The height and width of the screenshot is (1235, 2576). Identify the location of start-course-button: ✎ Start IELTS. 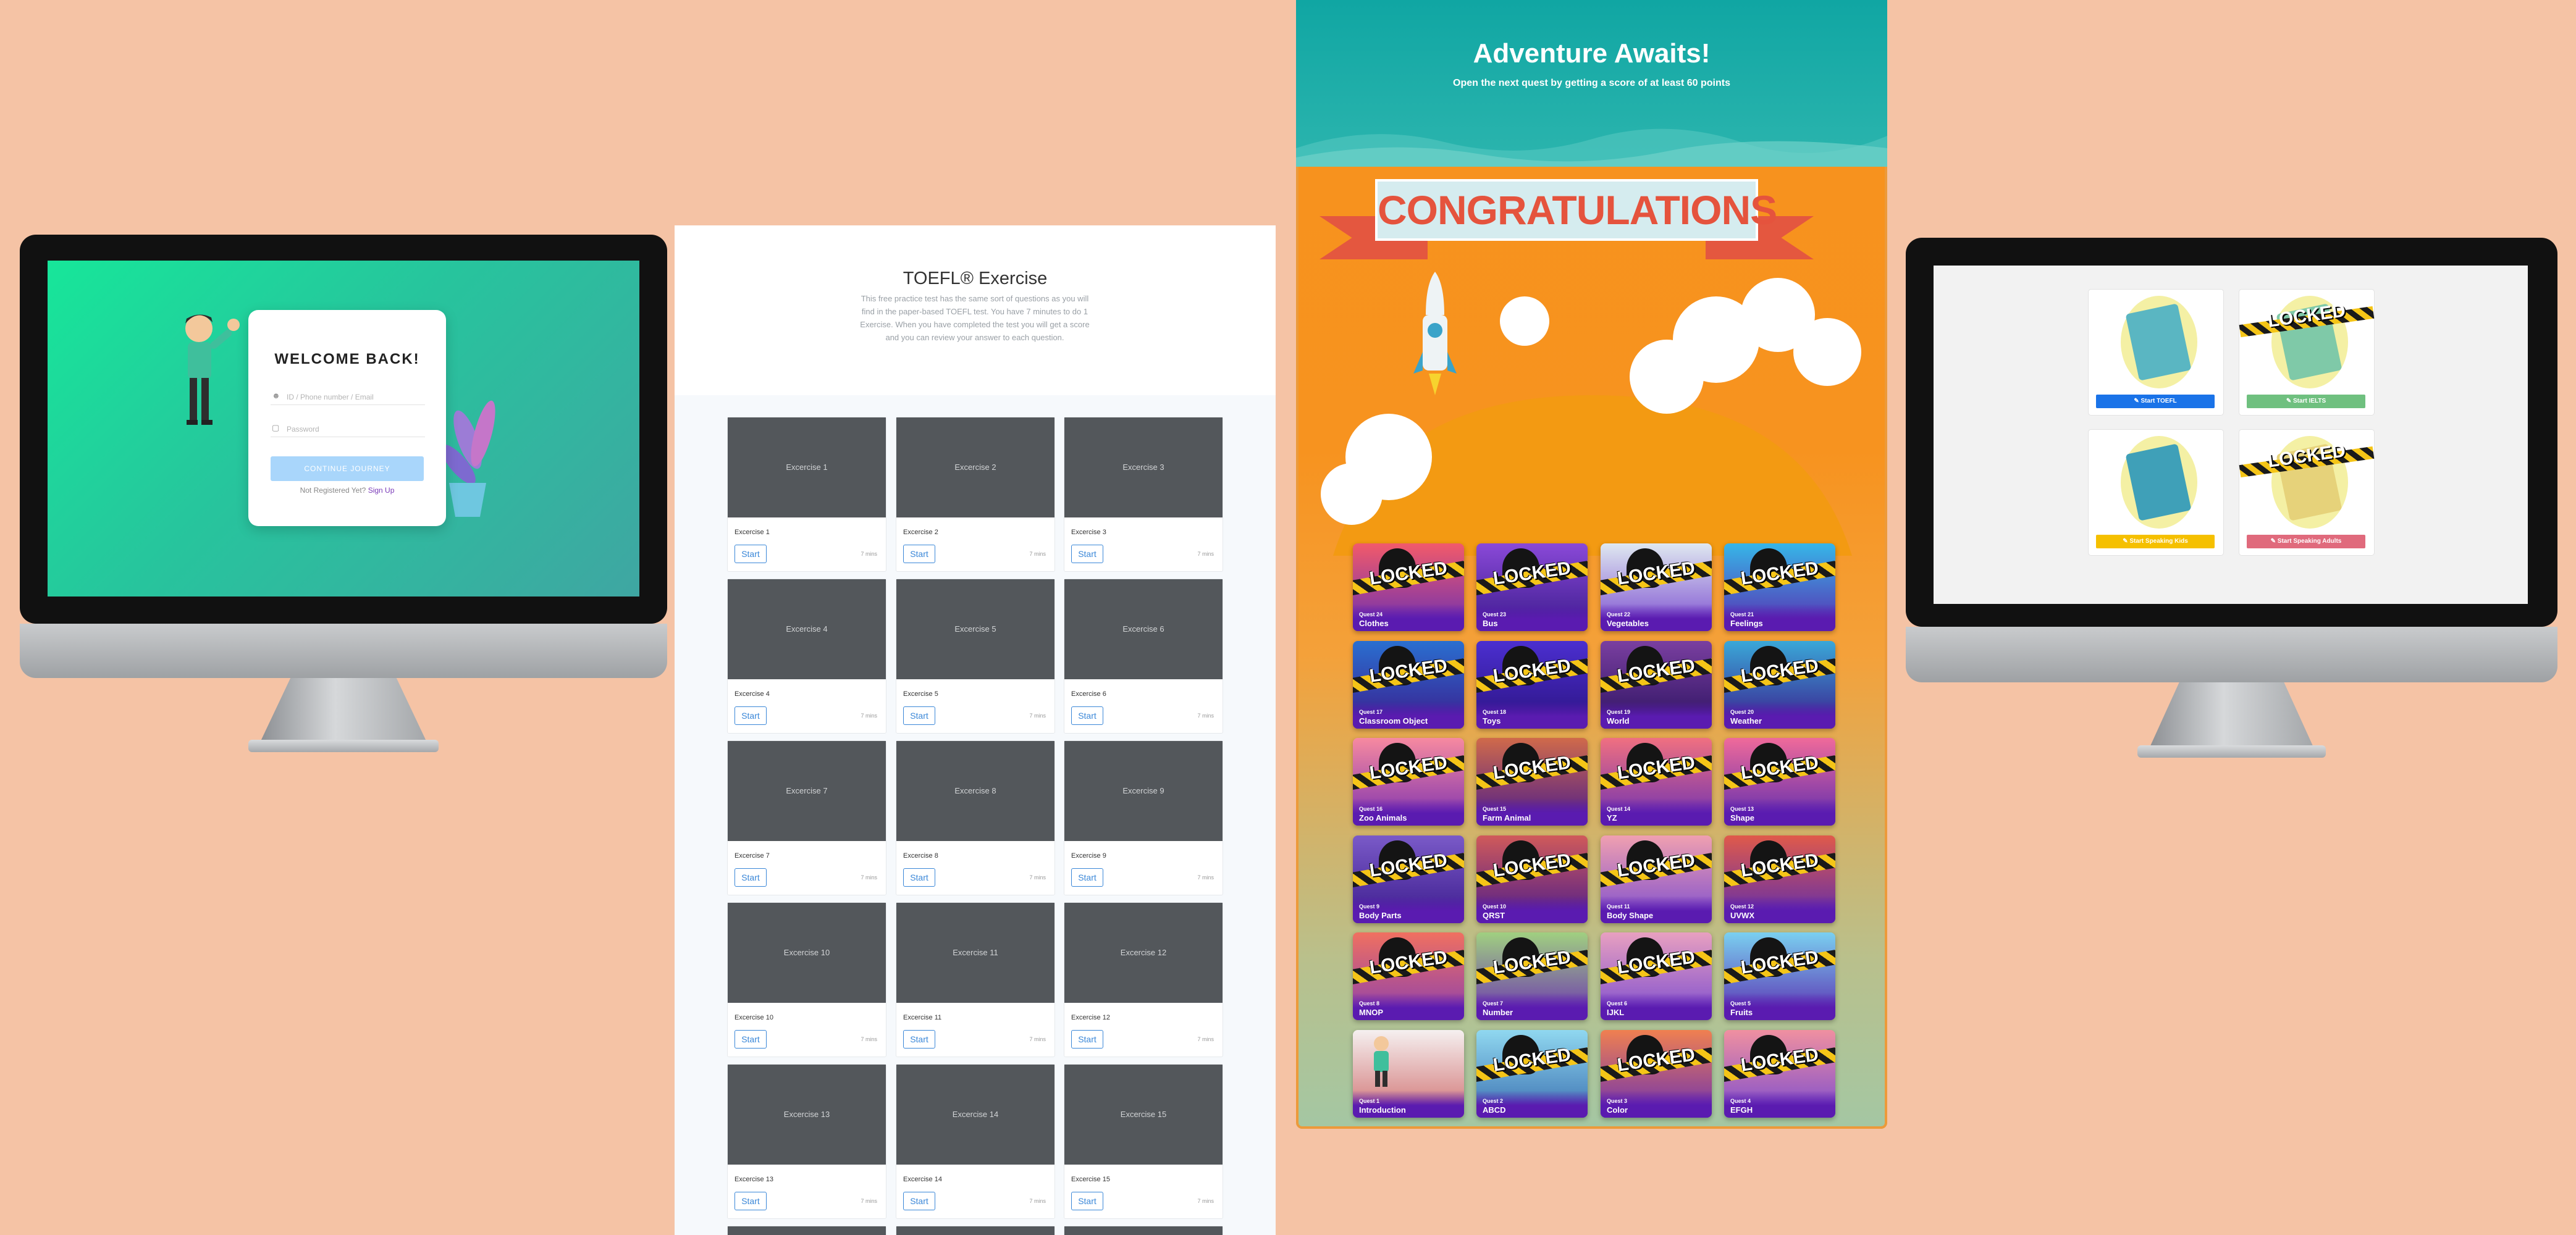
(2306, 402).